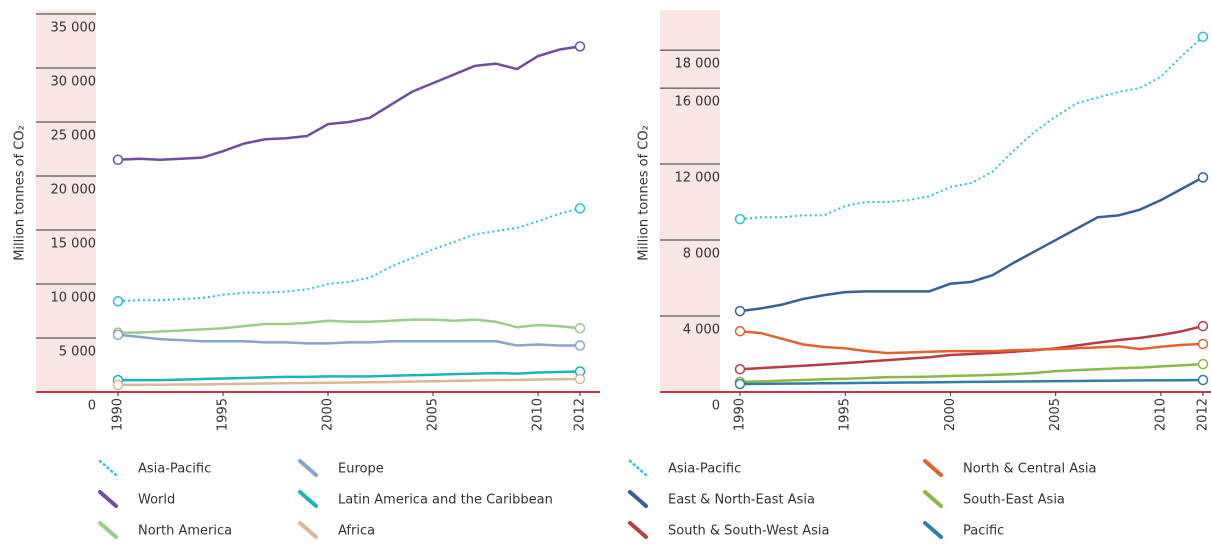 Image resolution: width=1211 pixels, height=547 pixels. What do you see at coordinates (356, 531) in the screenshot?
I see `legend-label: Africa` at bounding box center [356, 531].